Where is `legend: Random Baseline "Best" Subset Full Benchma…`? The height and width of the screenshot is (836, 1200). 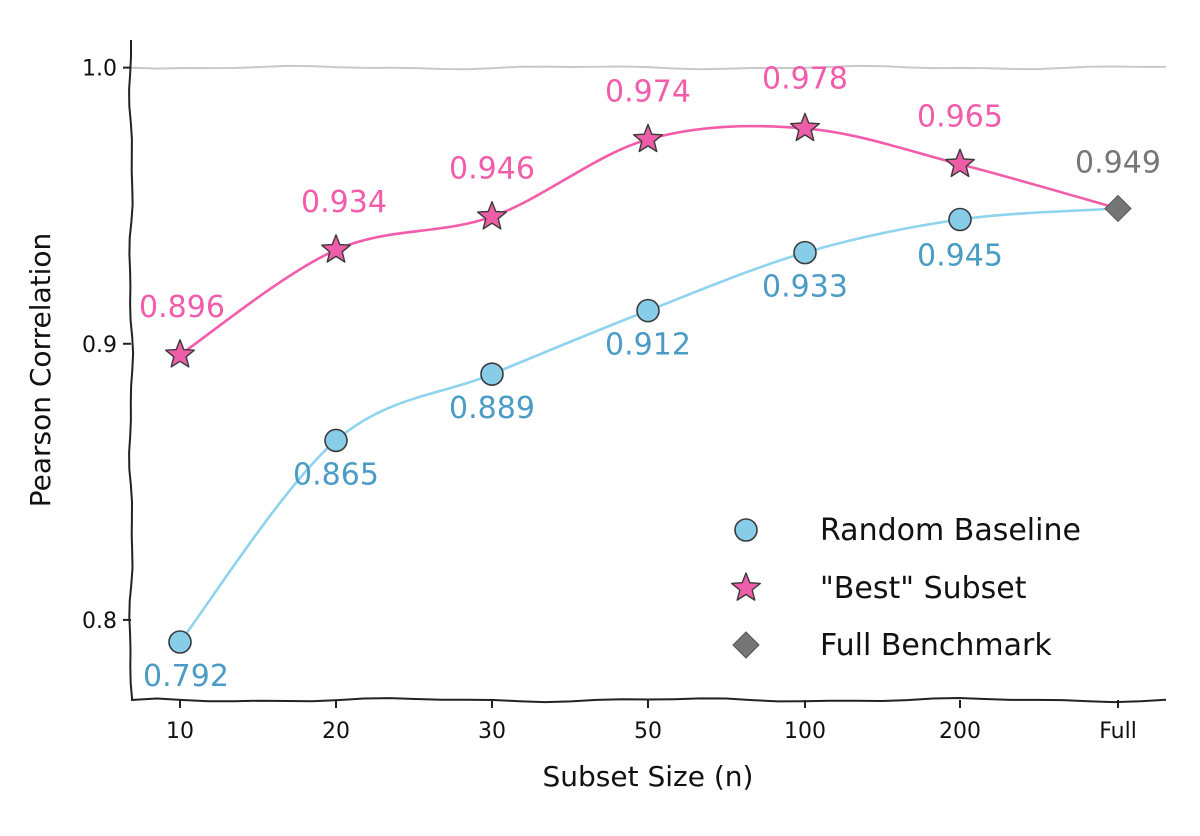
legend: Random Baseline "Best" Subset Full Benchma… is located at coordinates (906, 588).